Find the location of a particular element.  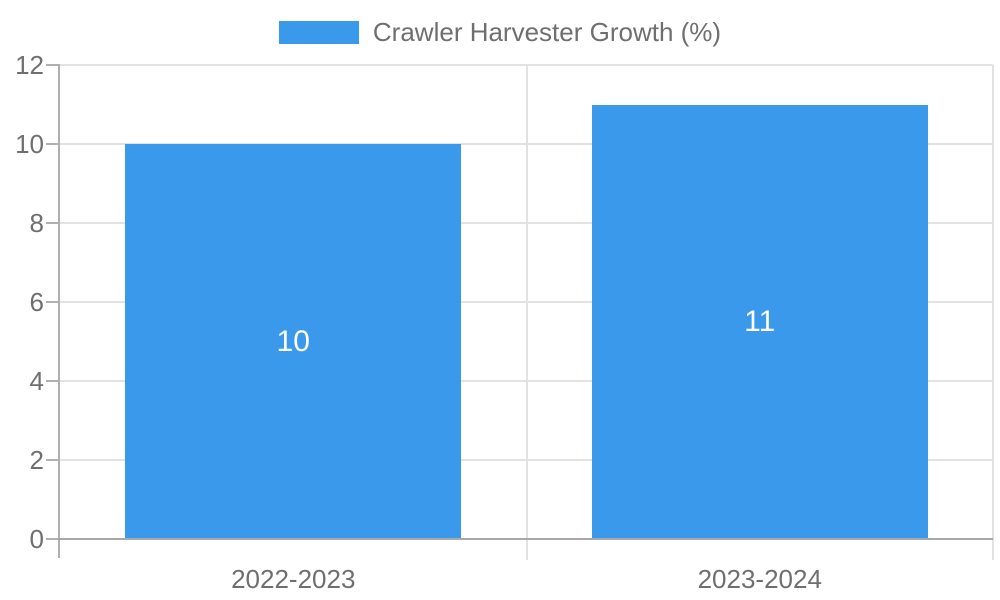

y-tick-label: 2 is located at coordinates (36, 460).